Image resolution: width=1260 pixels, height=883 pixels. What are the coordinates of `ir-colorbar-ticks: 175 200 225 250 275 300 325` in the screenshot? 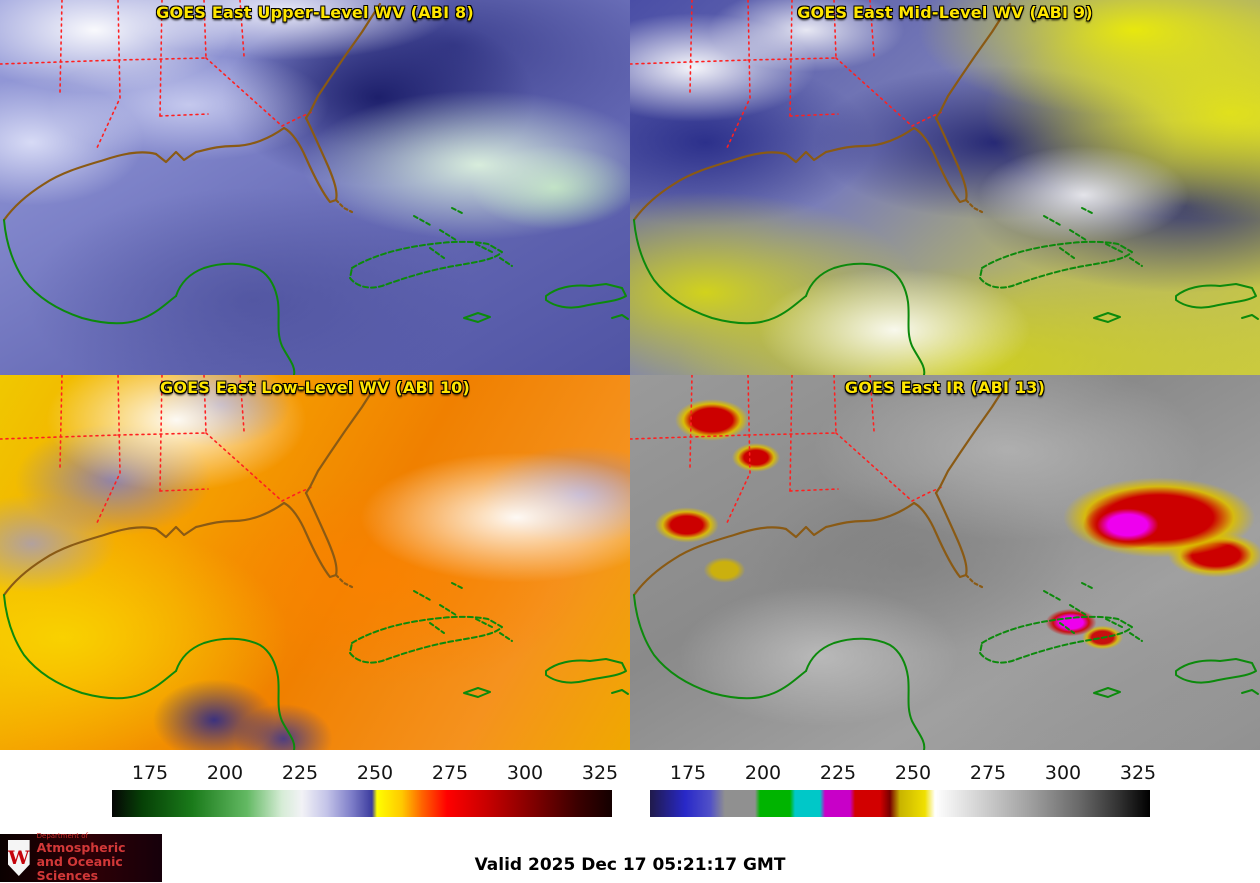 It's located at (903, 773).